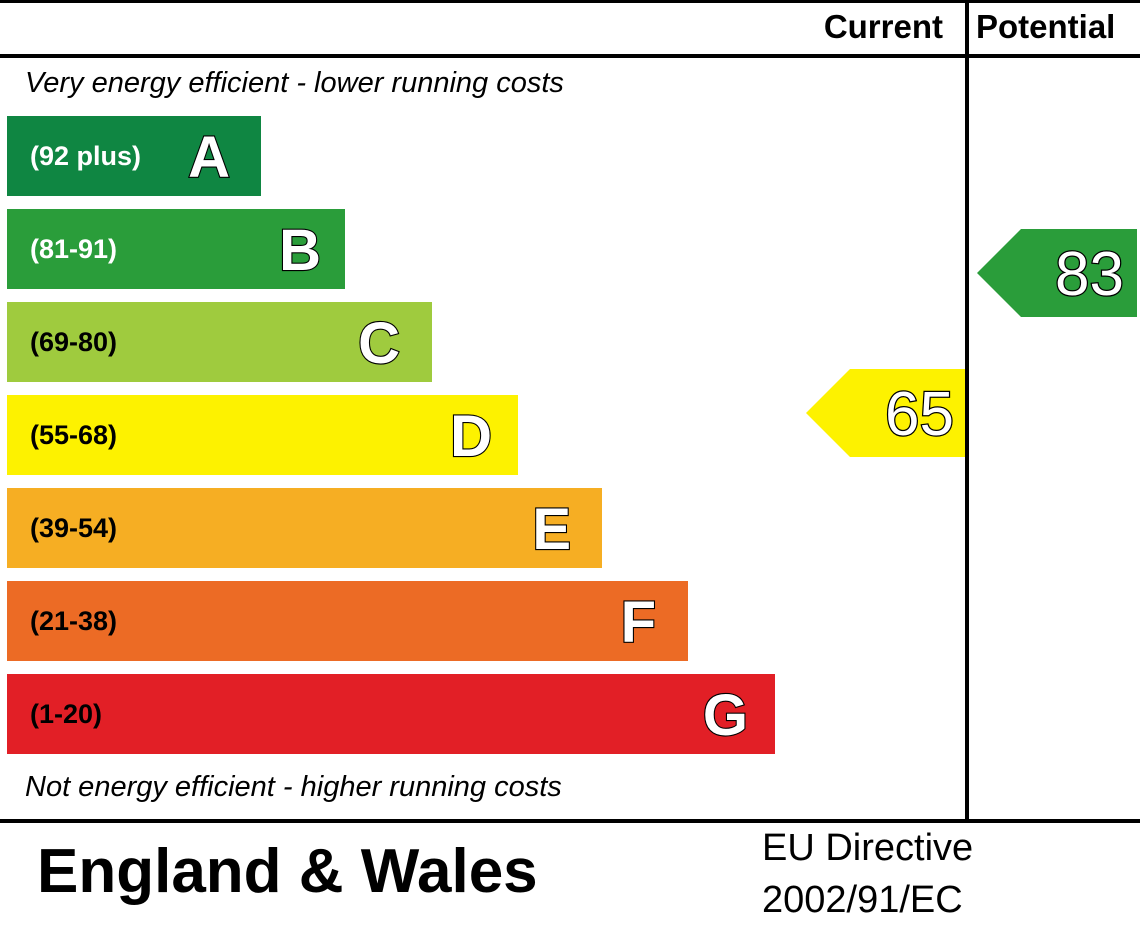 The width and height of the screenshot is (1140, 925). What do you see at coordinates (209, 157) in the screenshot?
I see `band-a-letter: A` at bounding box center [209, 157].